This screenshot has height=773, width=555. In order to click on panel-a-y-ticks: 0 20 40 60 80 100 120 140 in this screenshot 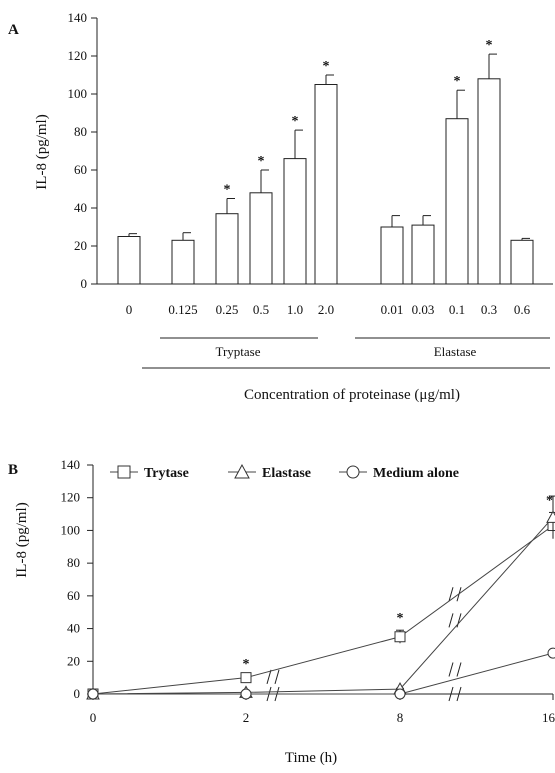, I will do `click(82, 150)`.